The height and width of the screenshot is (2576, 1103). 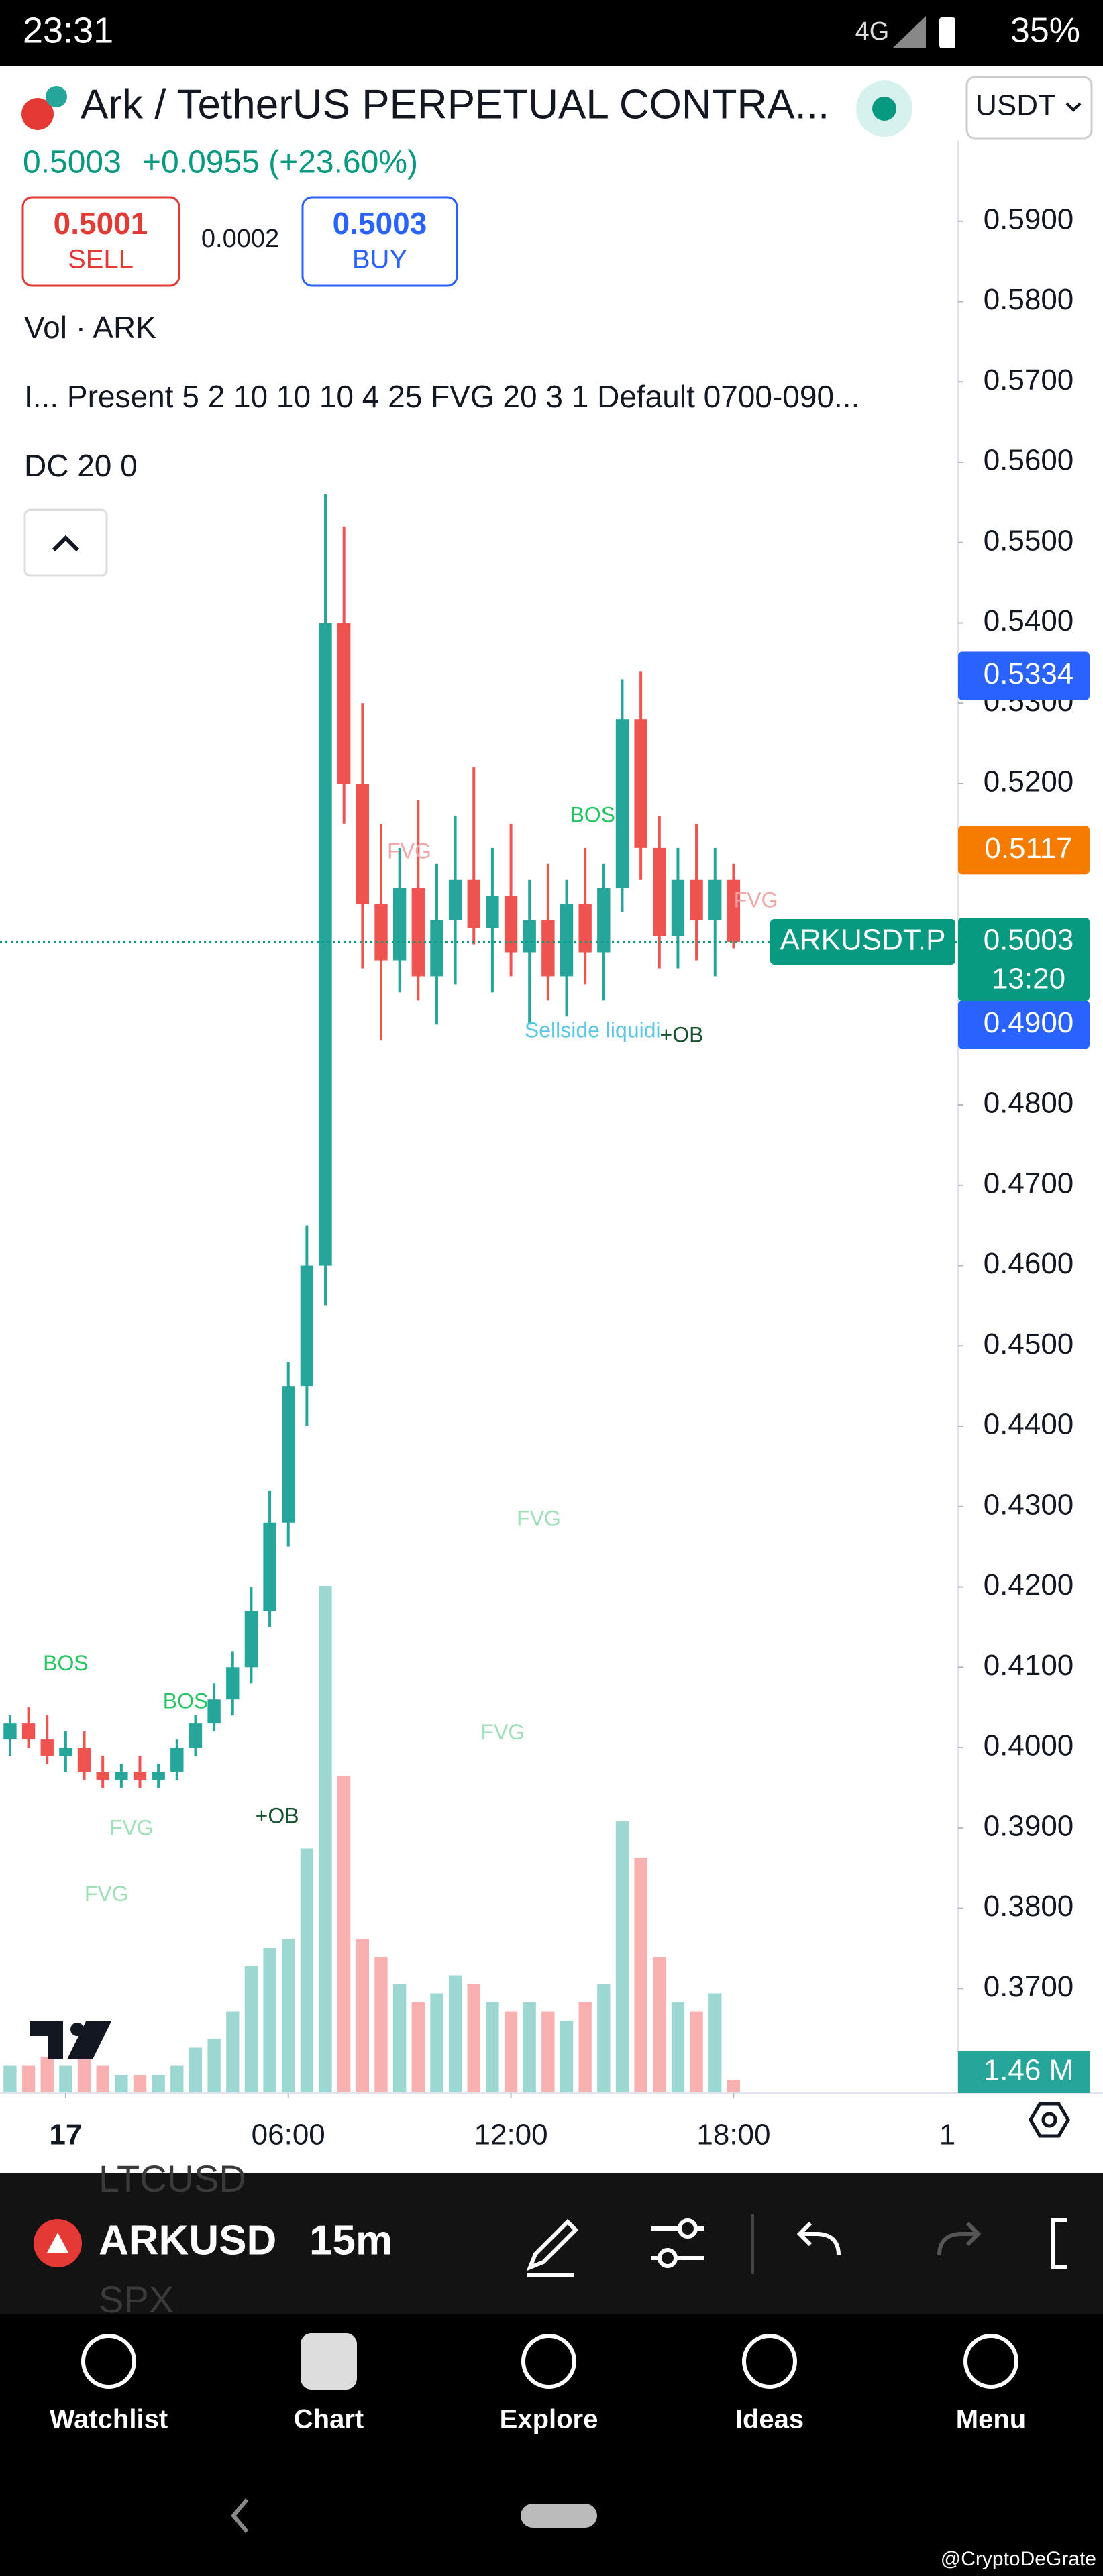 I want to click on nav-label: Watchlist, so click(x=109, y=2419).